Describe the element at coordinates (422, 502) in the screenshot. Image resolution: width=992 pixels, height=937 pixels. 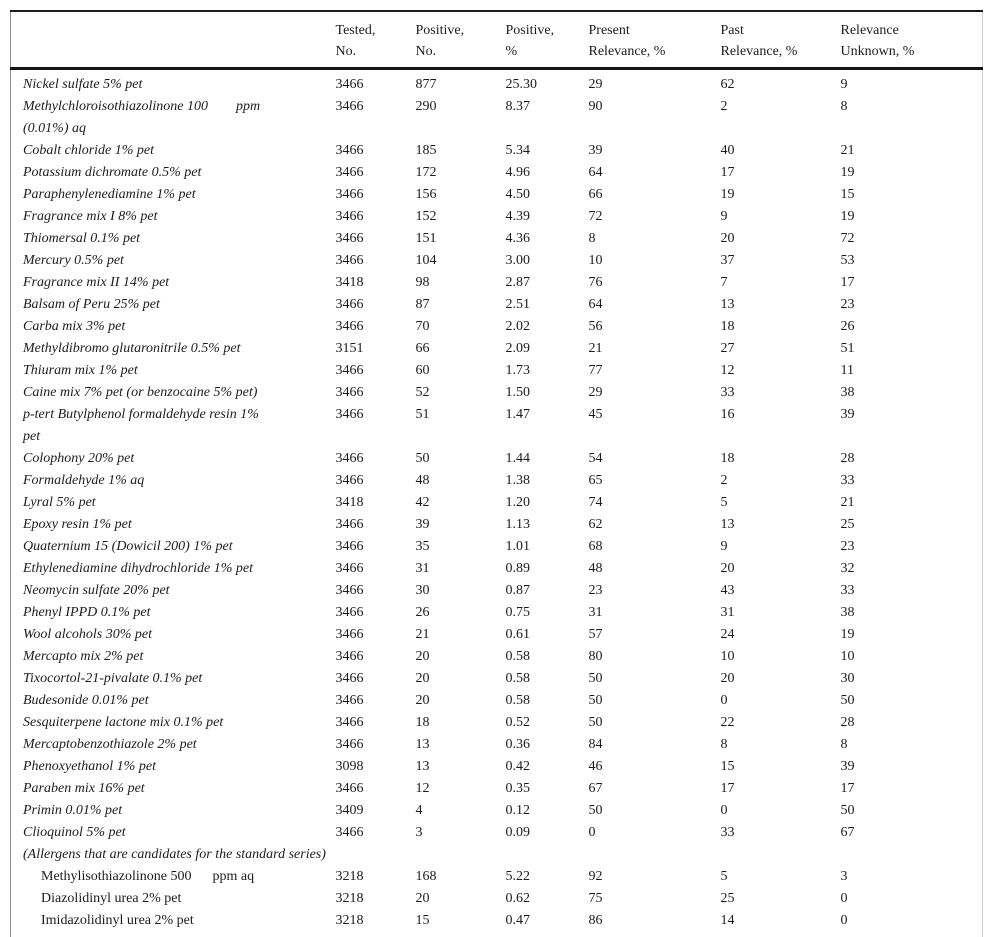
I see `cell-positive_no: 42` at that location.